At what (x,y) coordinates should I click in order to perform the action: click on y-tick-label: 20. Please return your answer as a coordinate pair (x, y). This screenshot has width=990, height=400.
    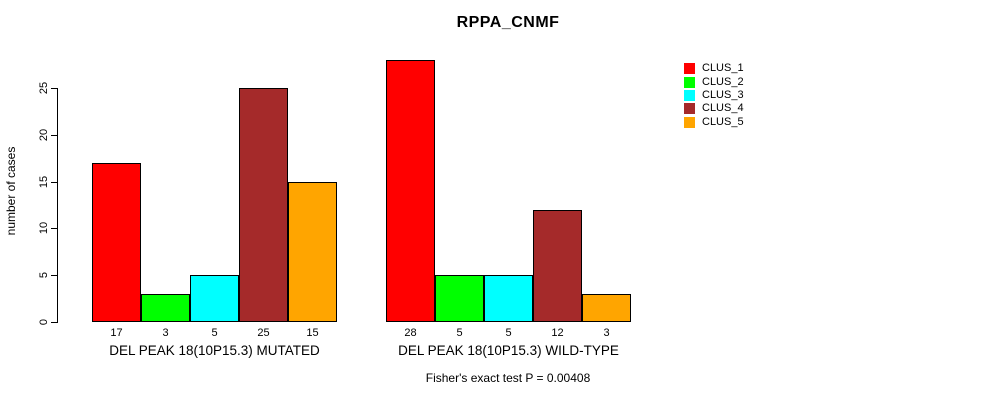
    Looking at the image, I should click on (44, 134).